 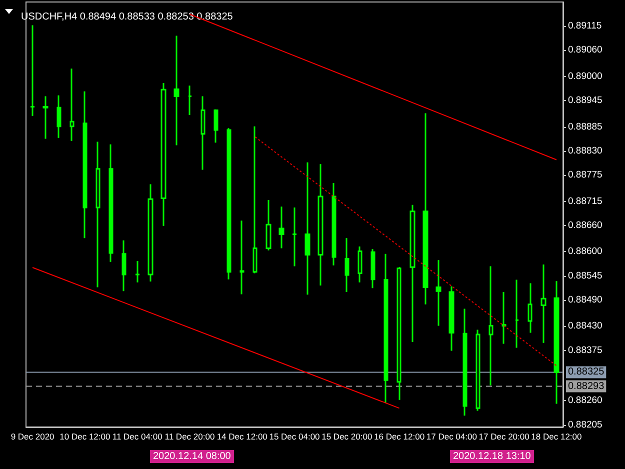 I want to click on x-tick-label: 18 Dec 12:00, so click(x=556, y=437).